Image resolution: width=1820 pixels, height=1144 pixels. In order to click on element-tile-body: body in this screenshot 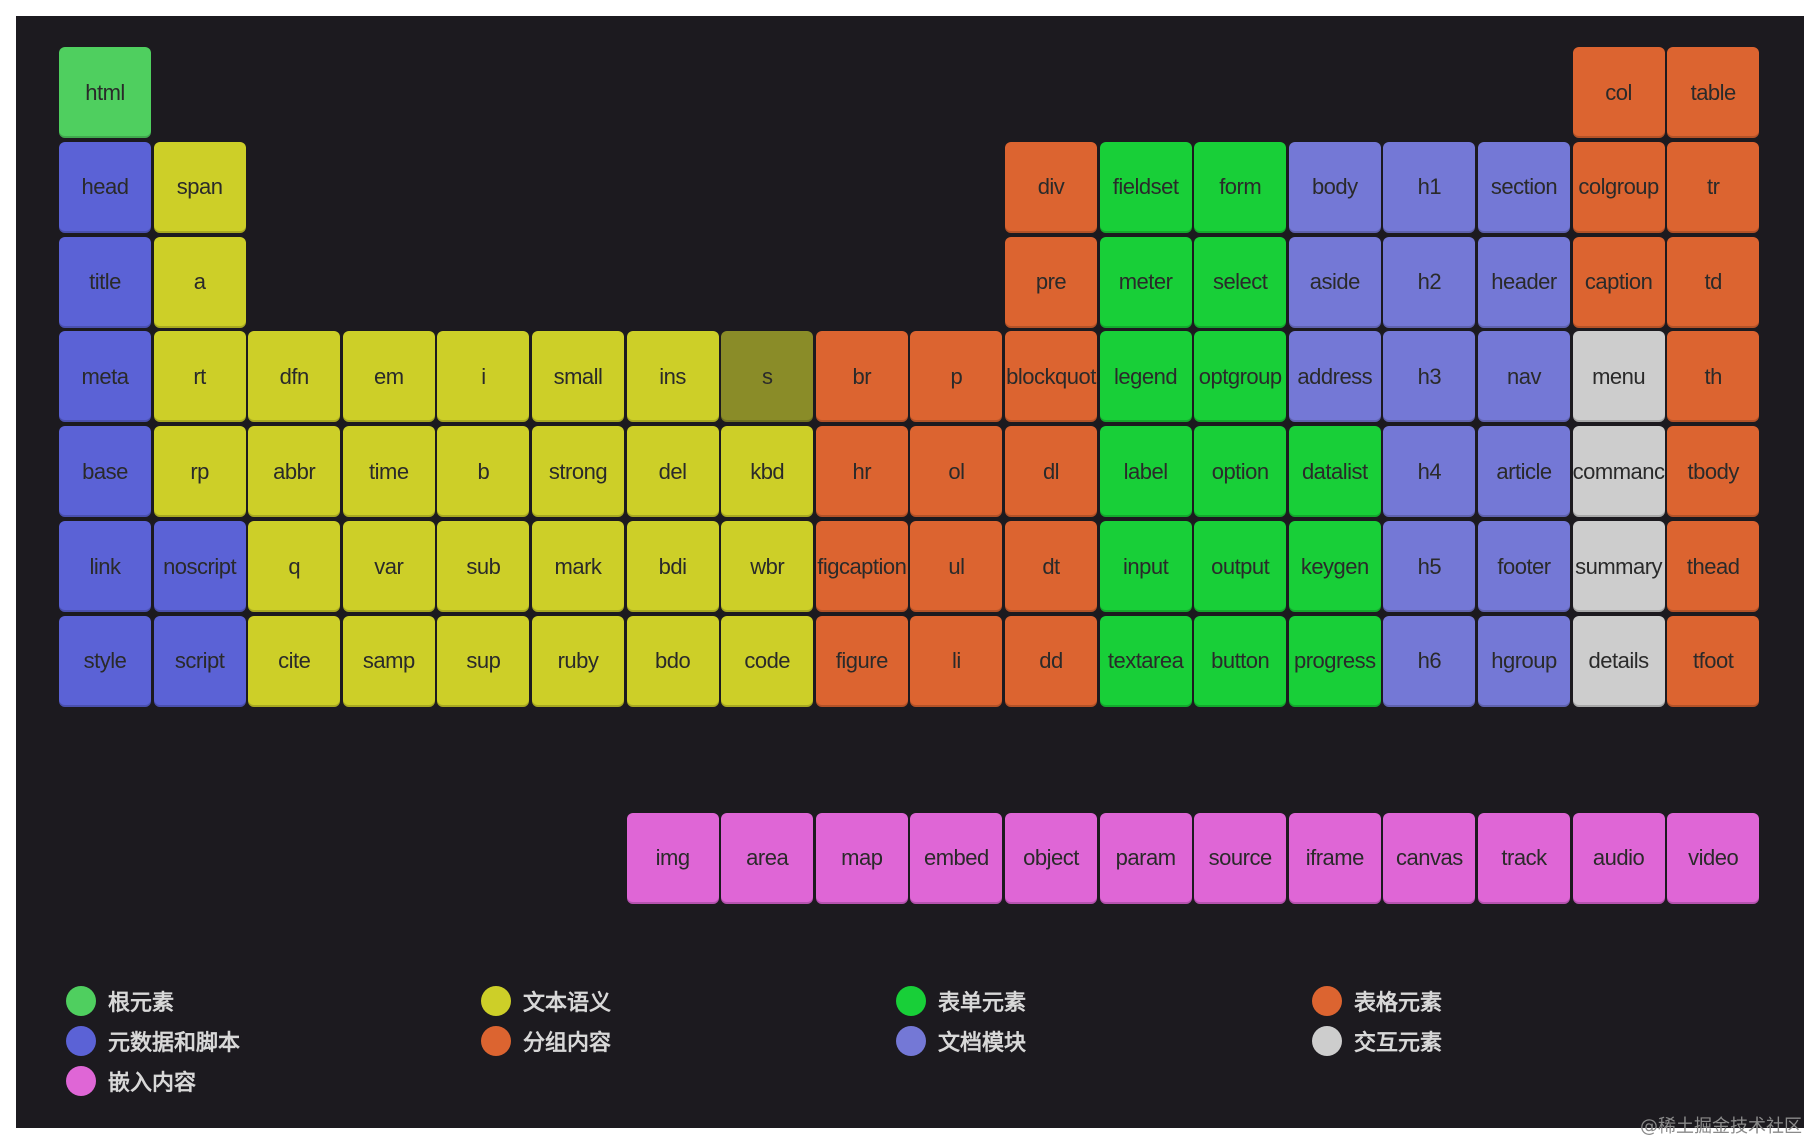, I will do `click(1334, 187)`.